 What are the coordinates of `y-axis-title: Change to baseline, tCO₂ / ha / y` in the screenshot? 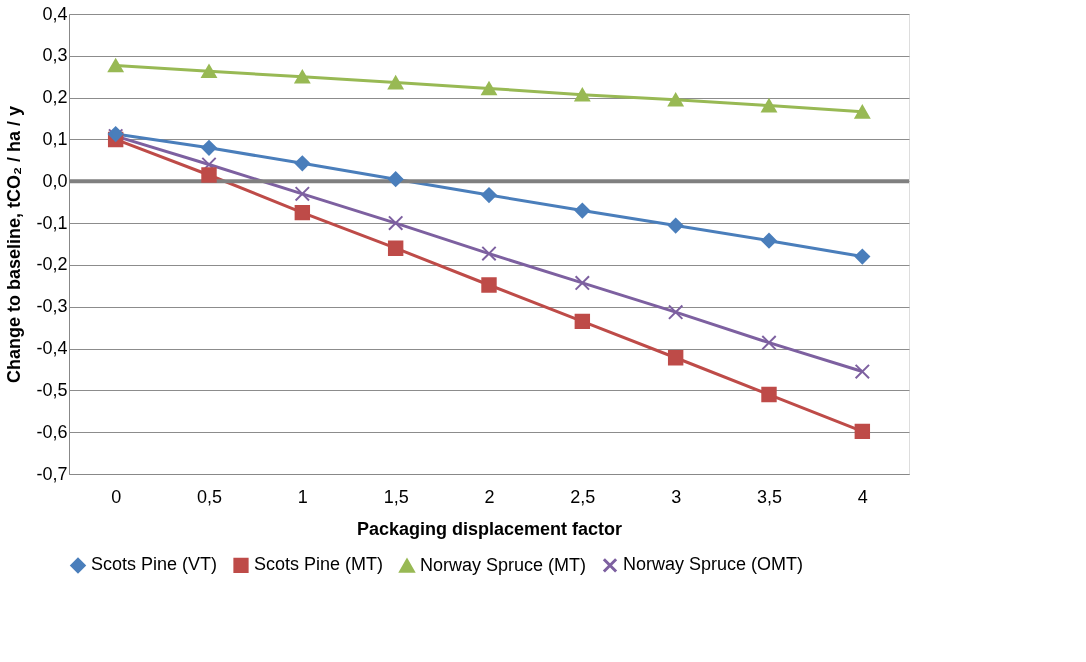 It's located at (14, 244).